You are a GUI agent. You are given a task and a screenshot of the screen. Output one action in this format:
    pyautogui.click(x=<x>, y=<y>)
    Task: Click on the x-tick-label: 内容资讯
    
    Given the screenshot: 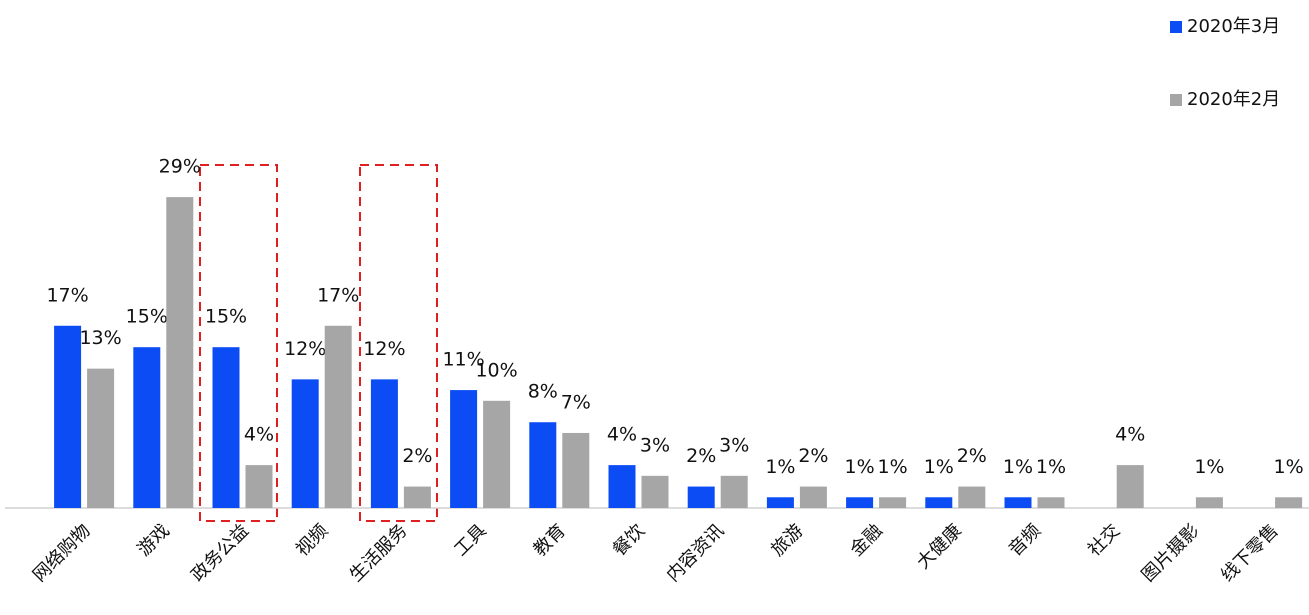 What is the action you would take?
    pyautogui.click(x=696, y=553)
    